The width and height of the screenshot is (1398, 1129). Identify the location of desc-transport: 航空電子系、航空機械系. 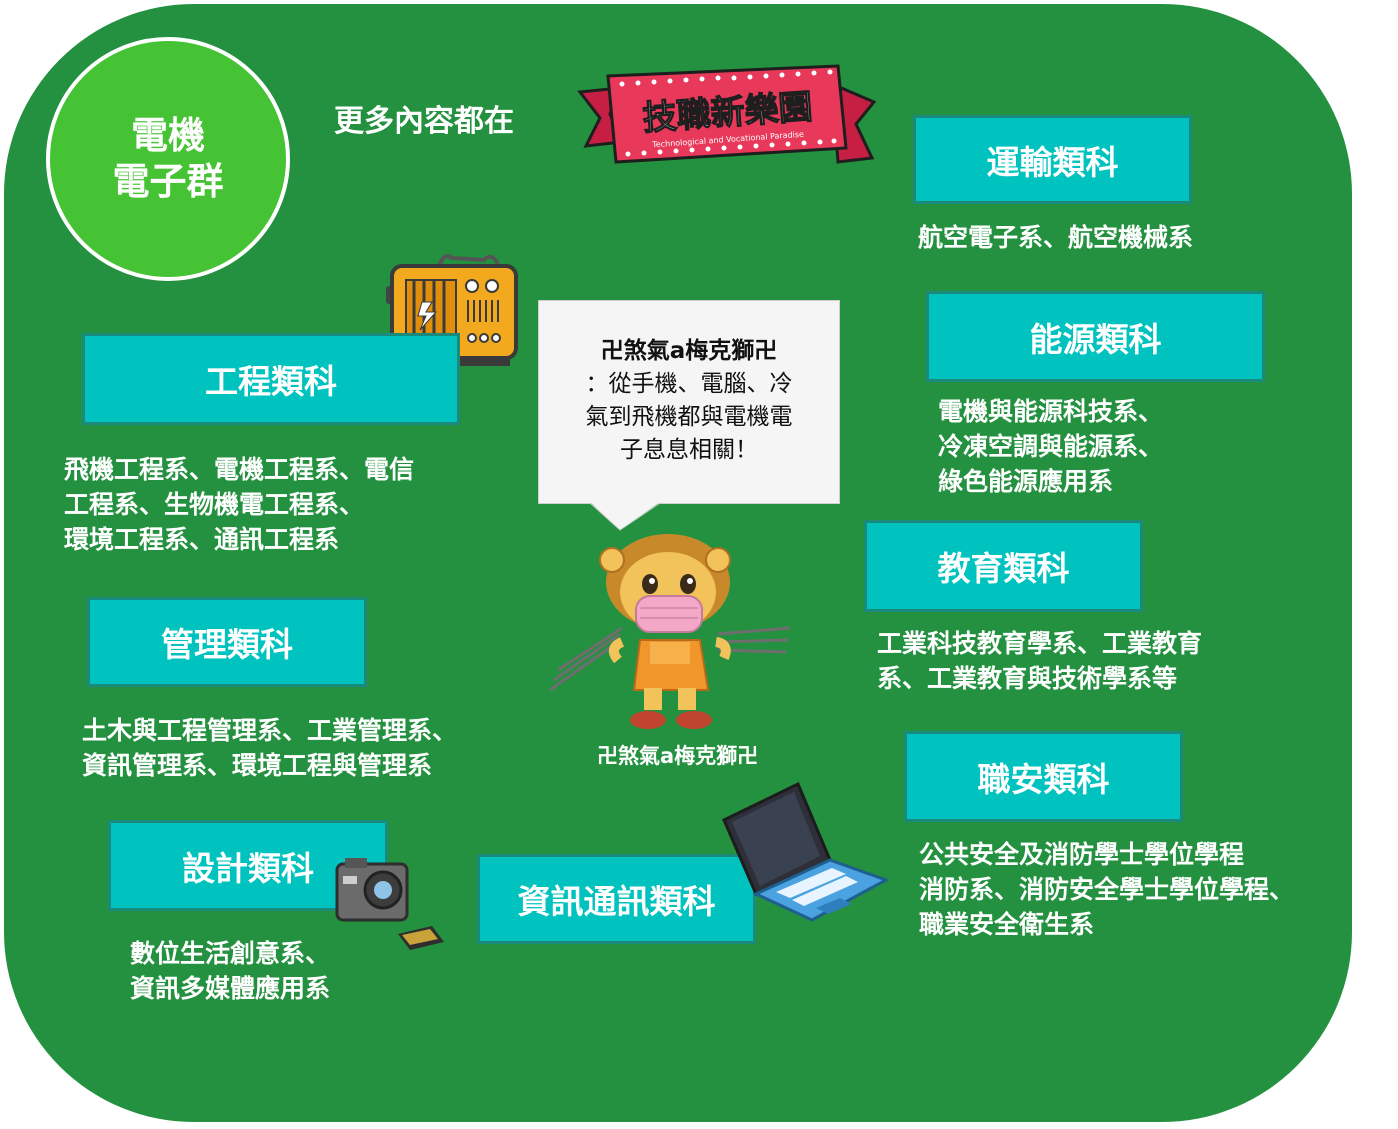
(1055, 237).